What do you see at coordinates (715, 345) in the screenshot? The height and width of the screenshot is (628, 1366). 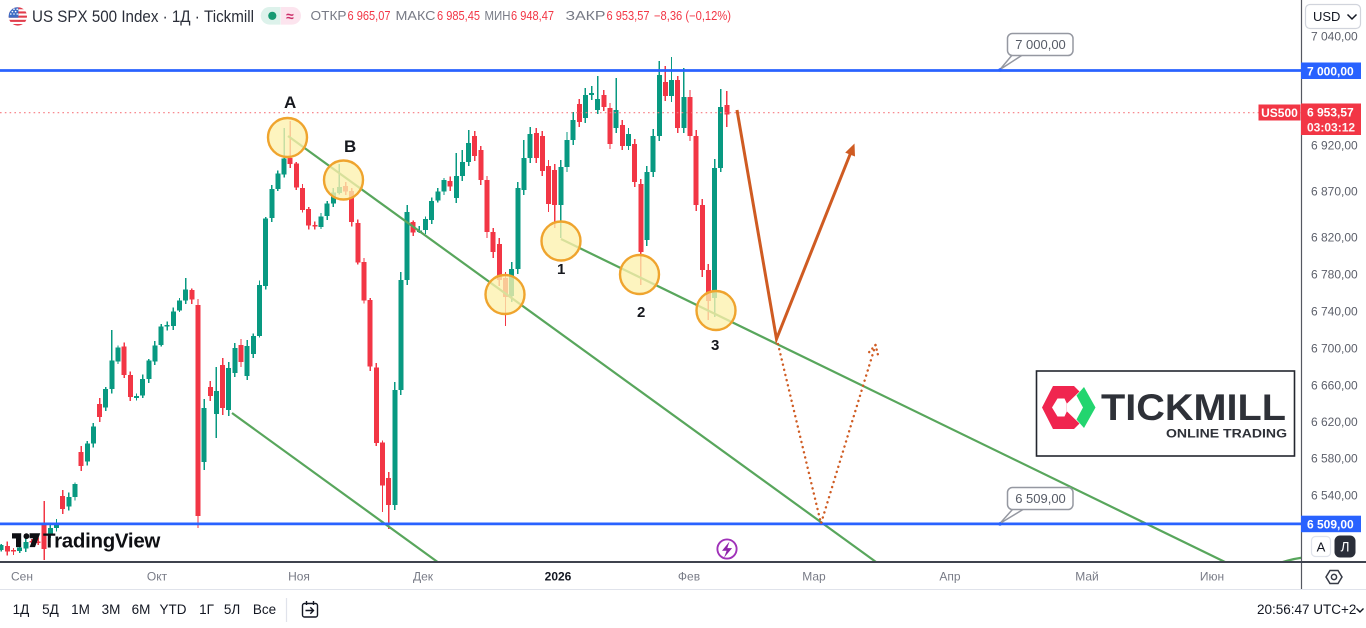 I see `svg-text: 3` at bounding box center [715, 345].